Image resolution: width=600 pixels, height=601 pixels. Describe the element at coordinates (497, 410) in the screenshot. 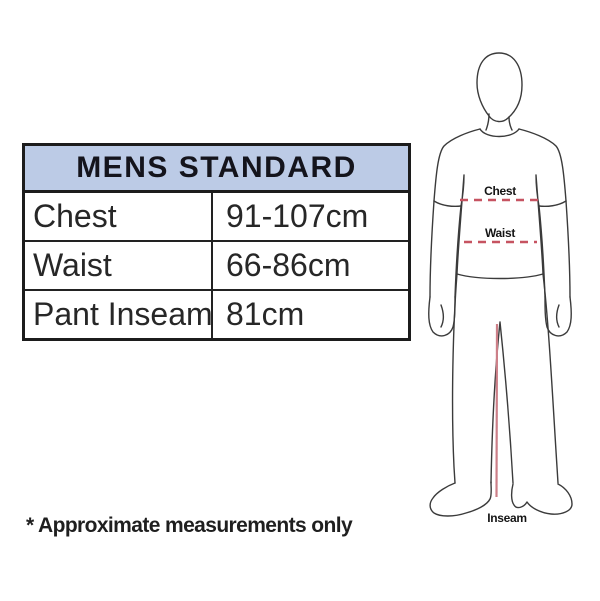

I see `inseam-measure-line` at that location.